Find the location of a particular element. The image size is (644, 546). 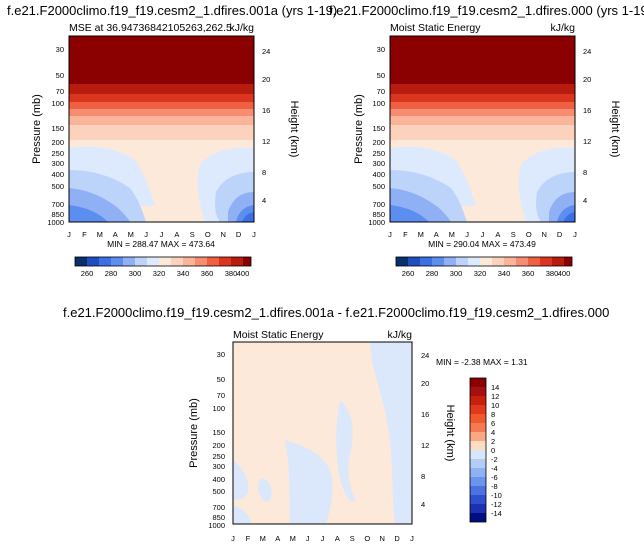

panel-3-ylabel: Pressure (mb) is located at coordinates (194, 433).